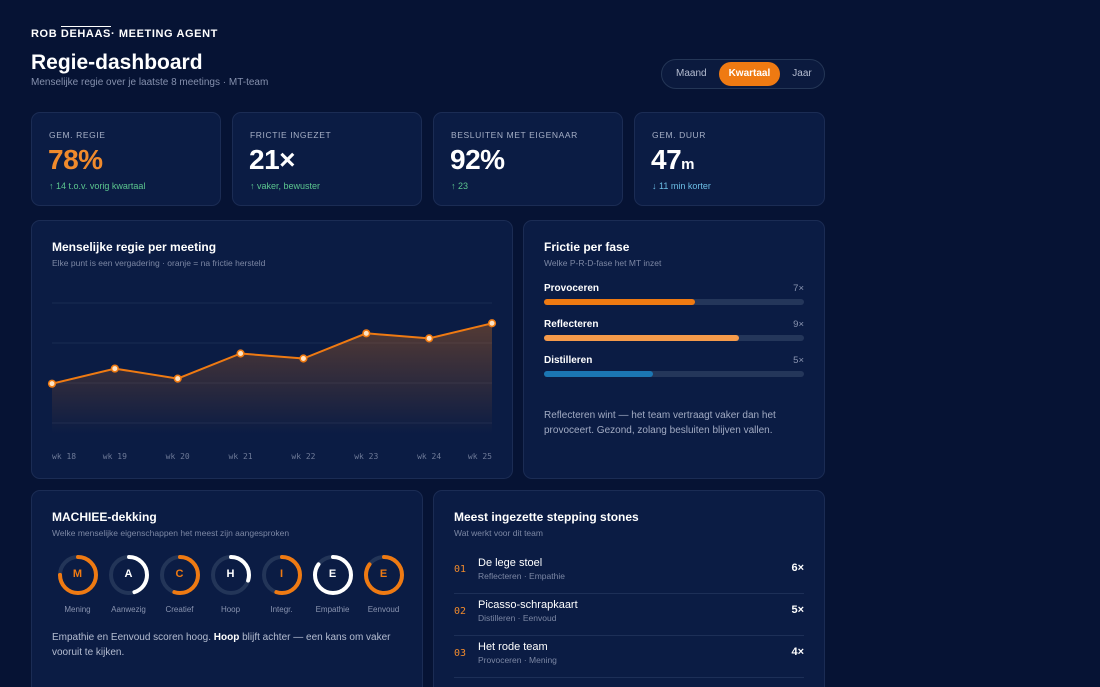 This screenshot has height=687, width=1100. I want to click on chart-x-tick-label: wk 18, so click(64, 456).